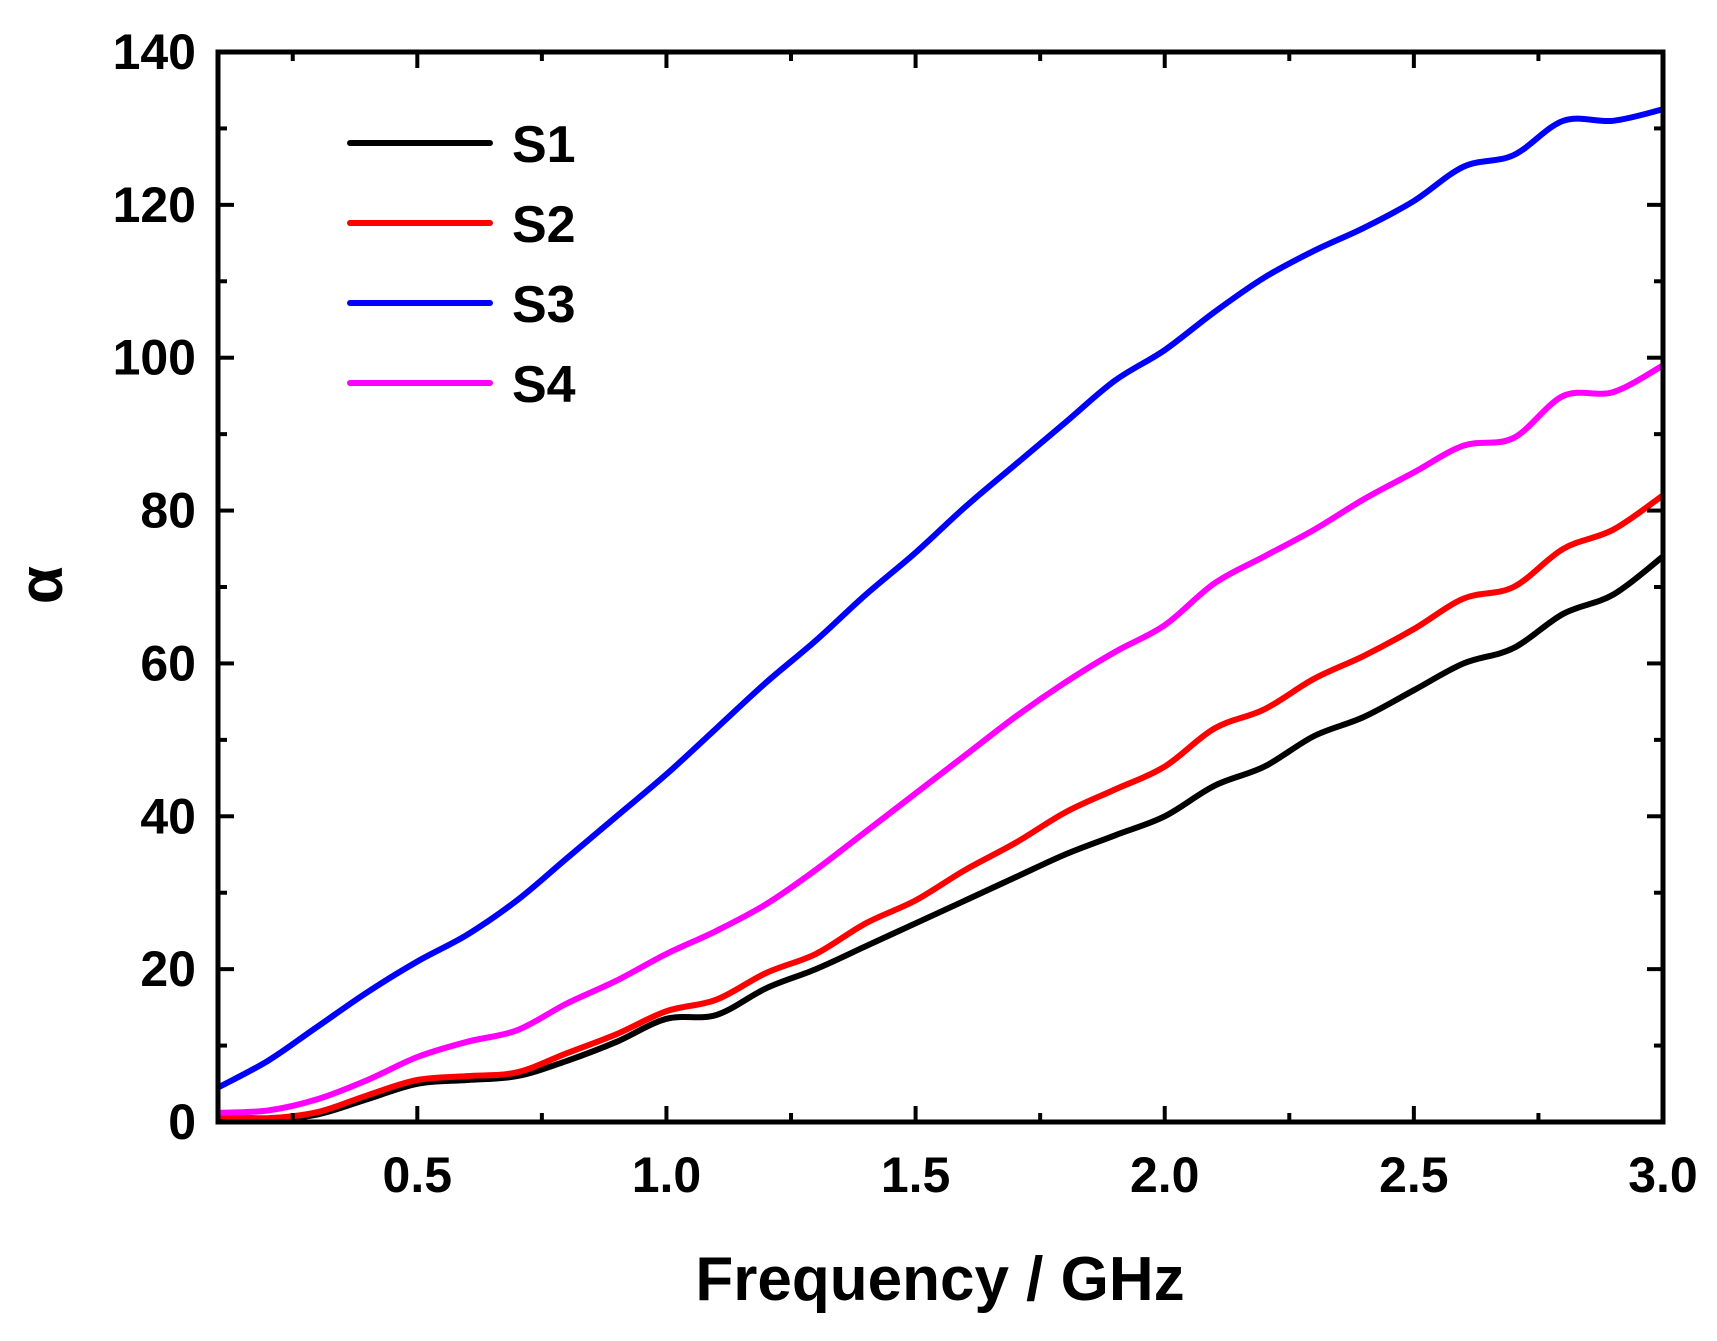 The width and height of the screenshot is (1717, 1341). What do you see at coordinates (168, 969) in the screenshot?
I see `y-tick-label: 20` at bounding box center [168, 969].